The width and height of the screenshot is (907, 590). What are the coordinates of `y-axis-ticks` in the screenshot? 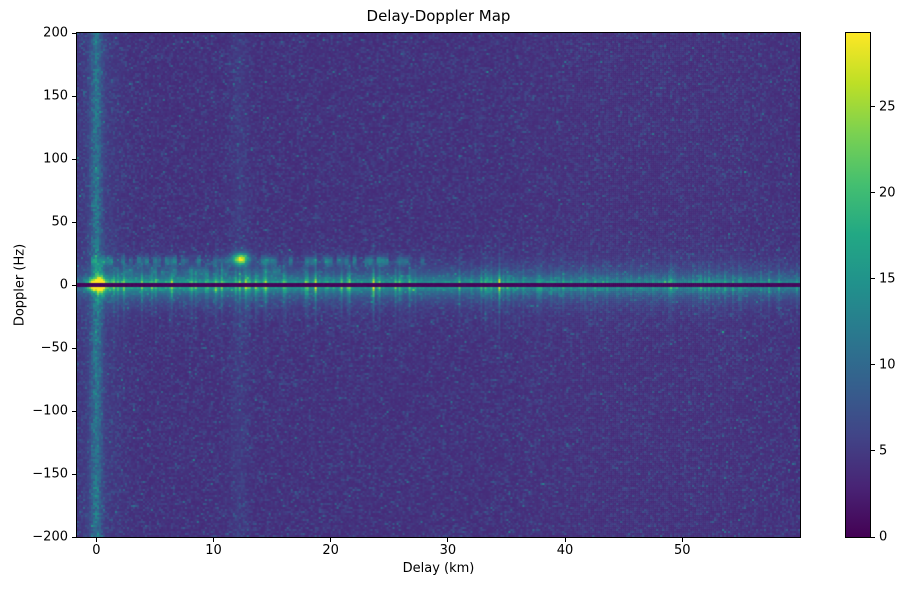 It's located at (74, 285).